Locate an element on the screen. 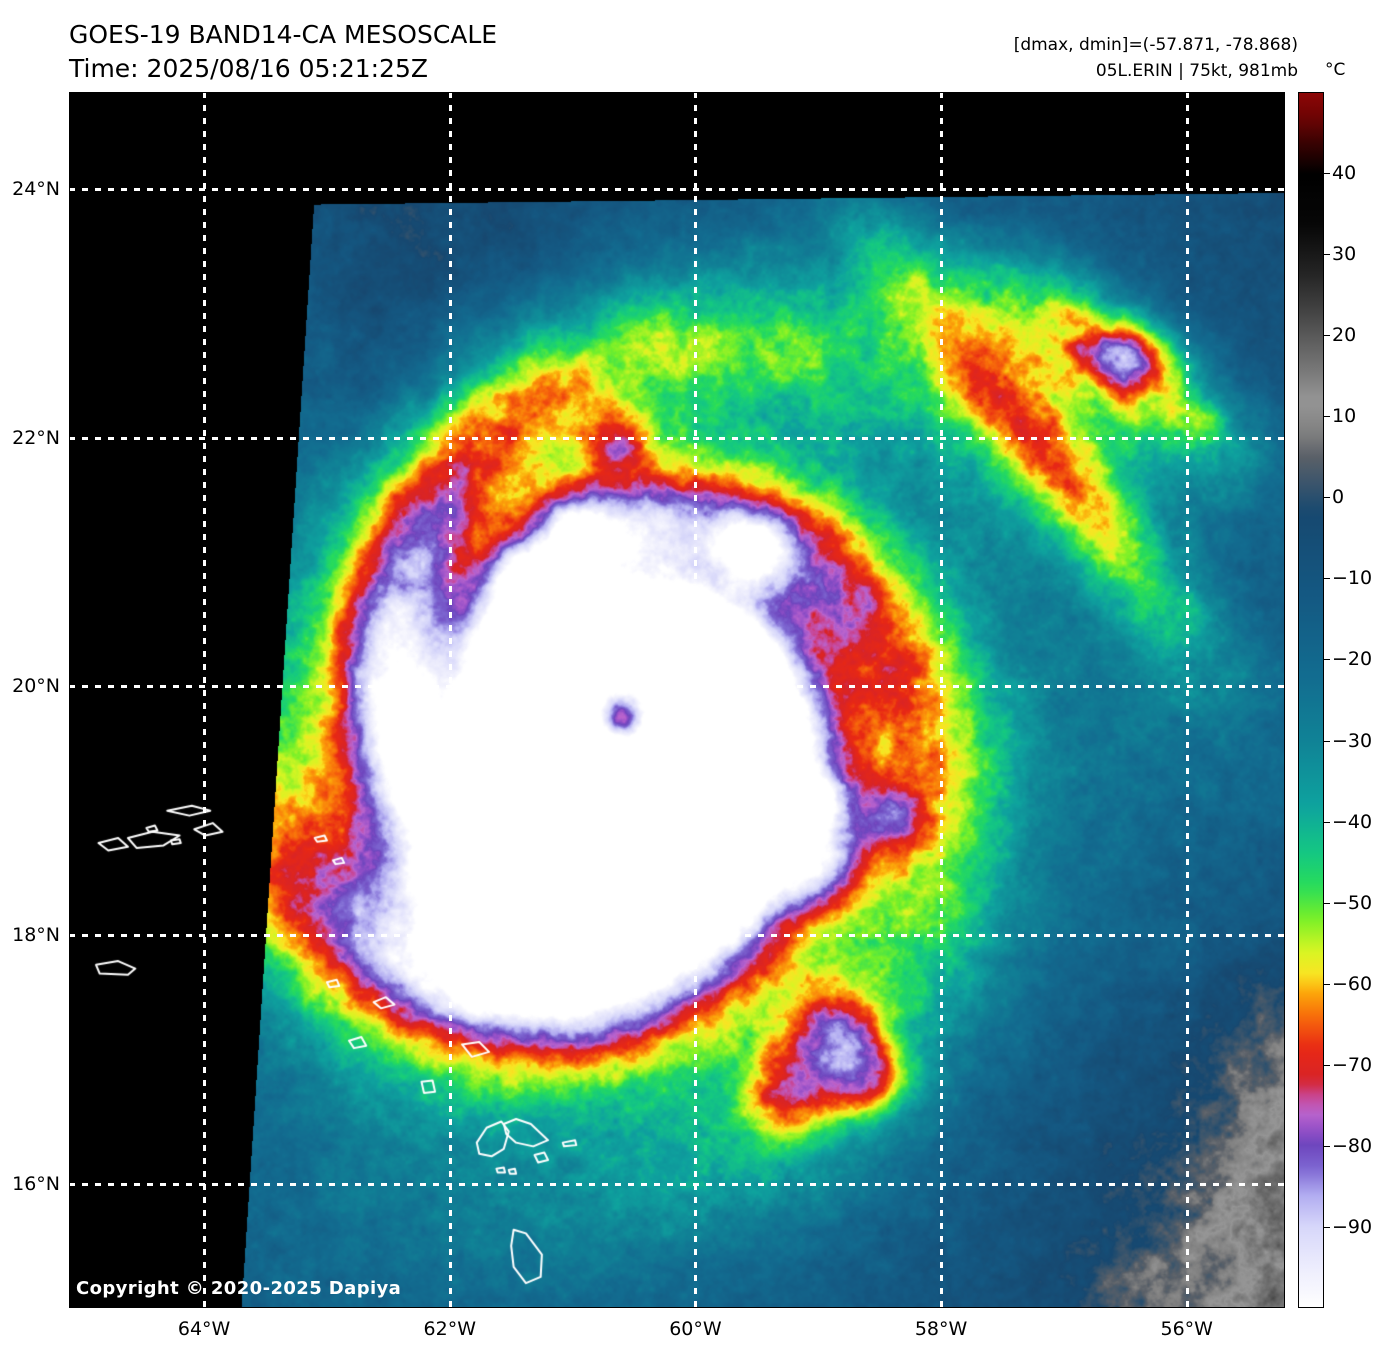  colorbar-tickmark--30 is located at coordinates (1327, 741).